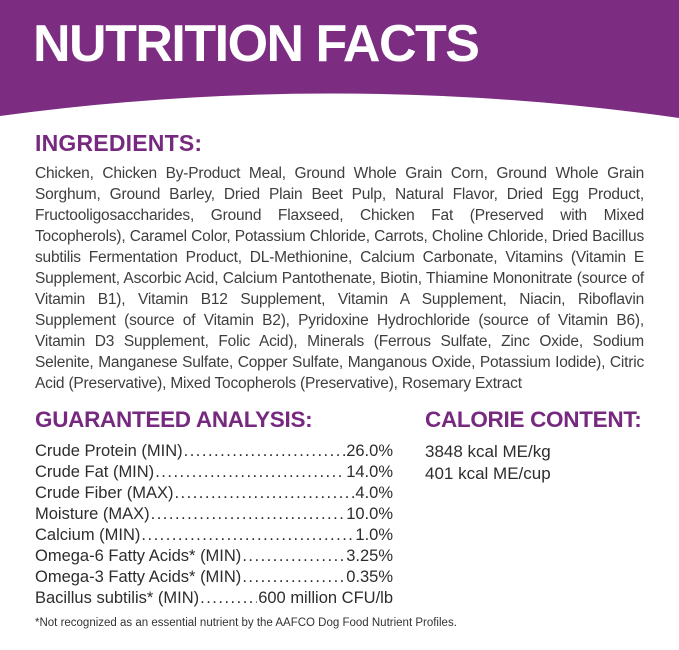 The height and width of the screenshot is (650, 679). I want to click on analysis-value: 14.0%, so click(369, 471).